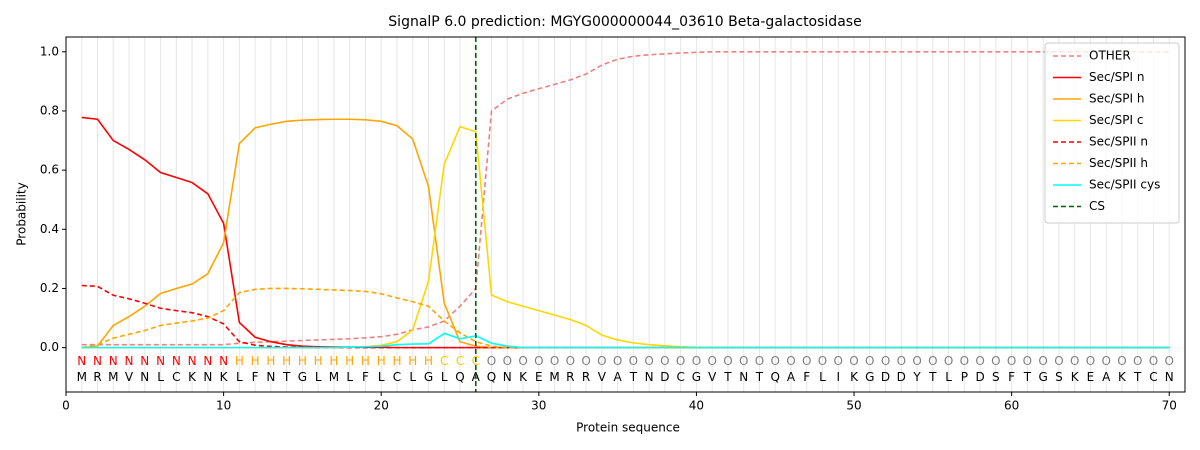  Describe the element at coordinates (1097, 206) in the screenshot. I see `legend-label: CS` at that location.